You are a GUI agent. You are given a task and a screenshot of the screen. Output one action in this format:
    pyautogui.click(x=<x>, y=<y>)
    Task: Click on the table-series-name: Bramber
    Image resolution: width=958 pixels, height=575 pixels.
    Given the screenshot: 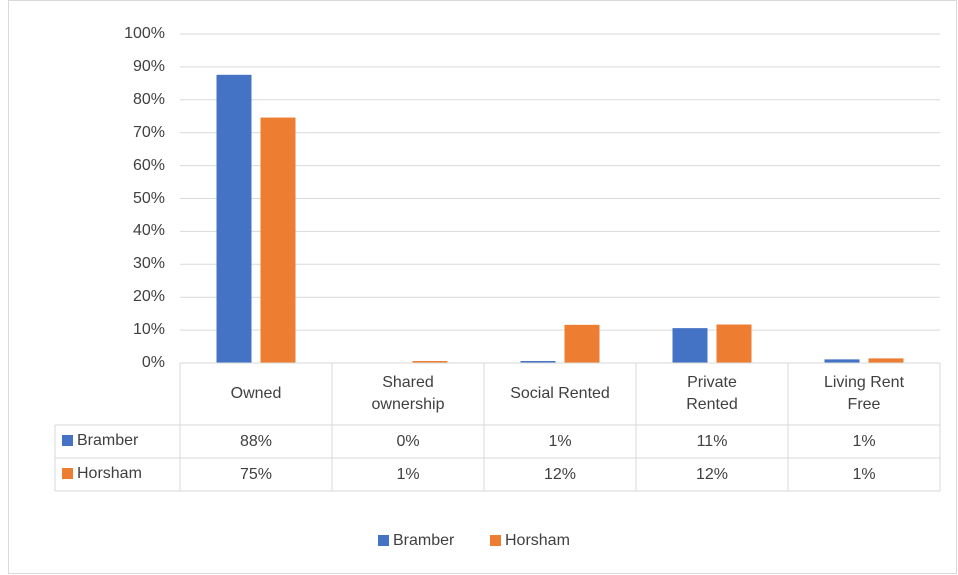 What is the action you would take?
    pyautogui.click(x=100, y=441)
    